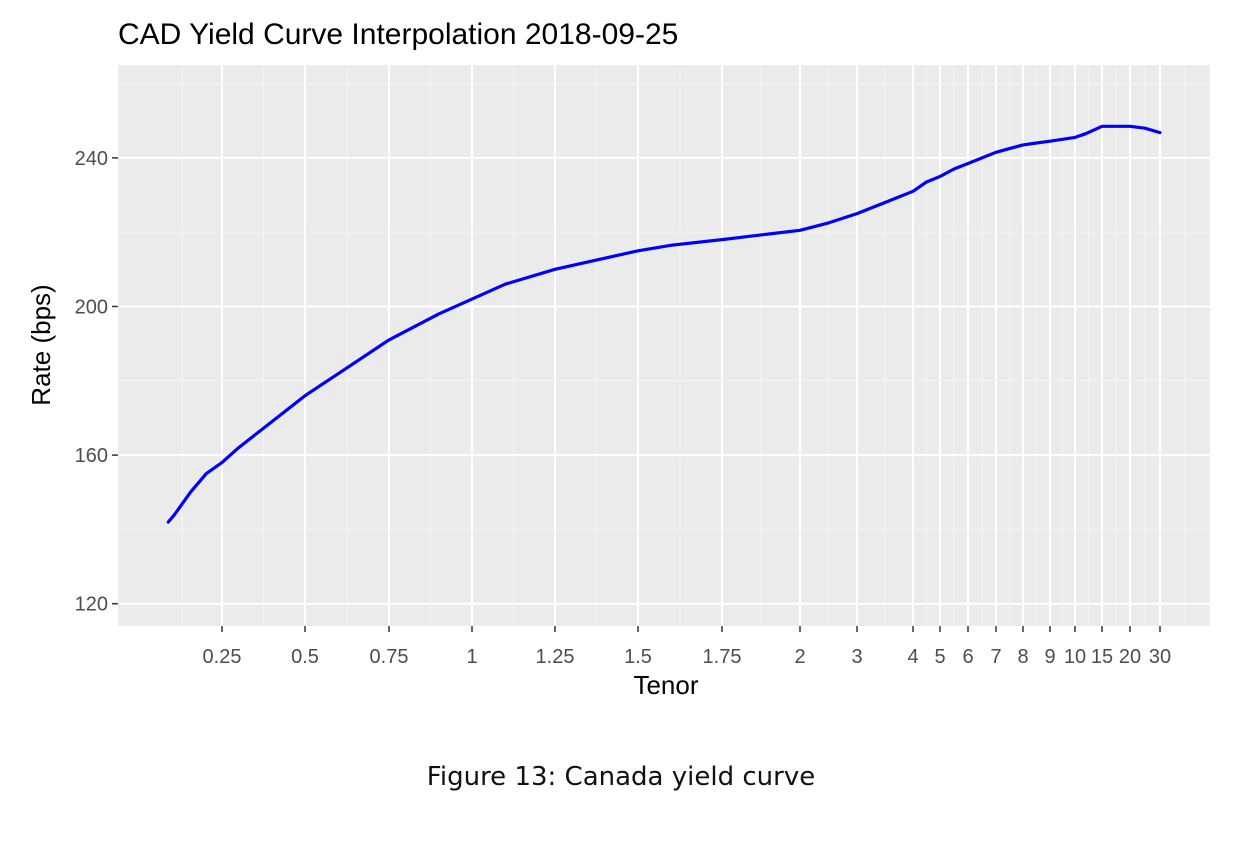  I want to click on x-tick-label: 5, so click(939, 657).